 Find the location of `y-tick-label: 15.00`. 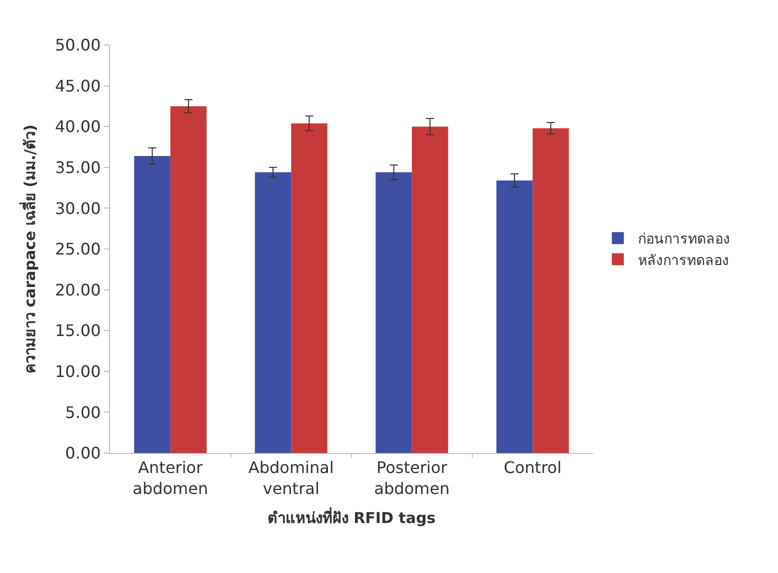

y-tick-label: 15.00 is located at coordinates (77, 330).